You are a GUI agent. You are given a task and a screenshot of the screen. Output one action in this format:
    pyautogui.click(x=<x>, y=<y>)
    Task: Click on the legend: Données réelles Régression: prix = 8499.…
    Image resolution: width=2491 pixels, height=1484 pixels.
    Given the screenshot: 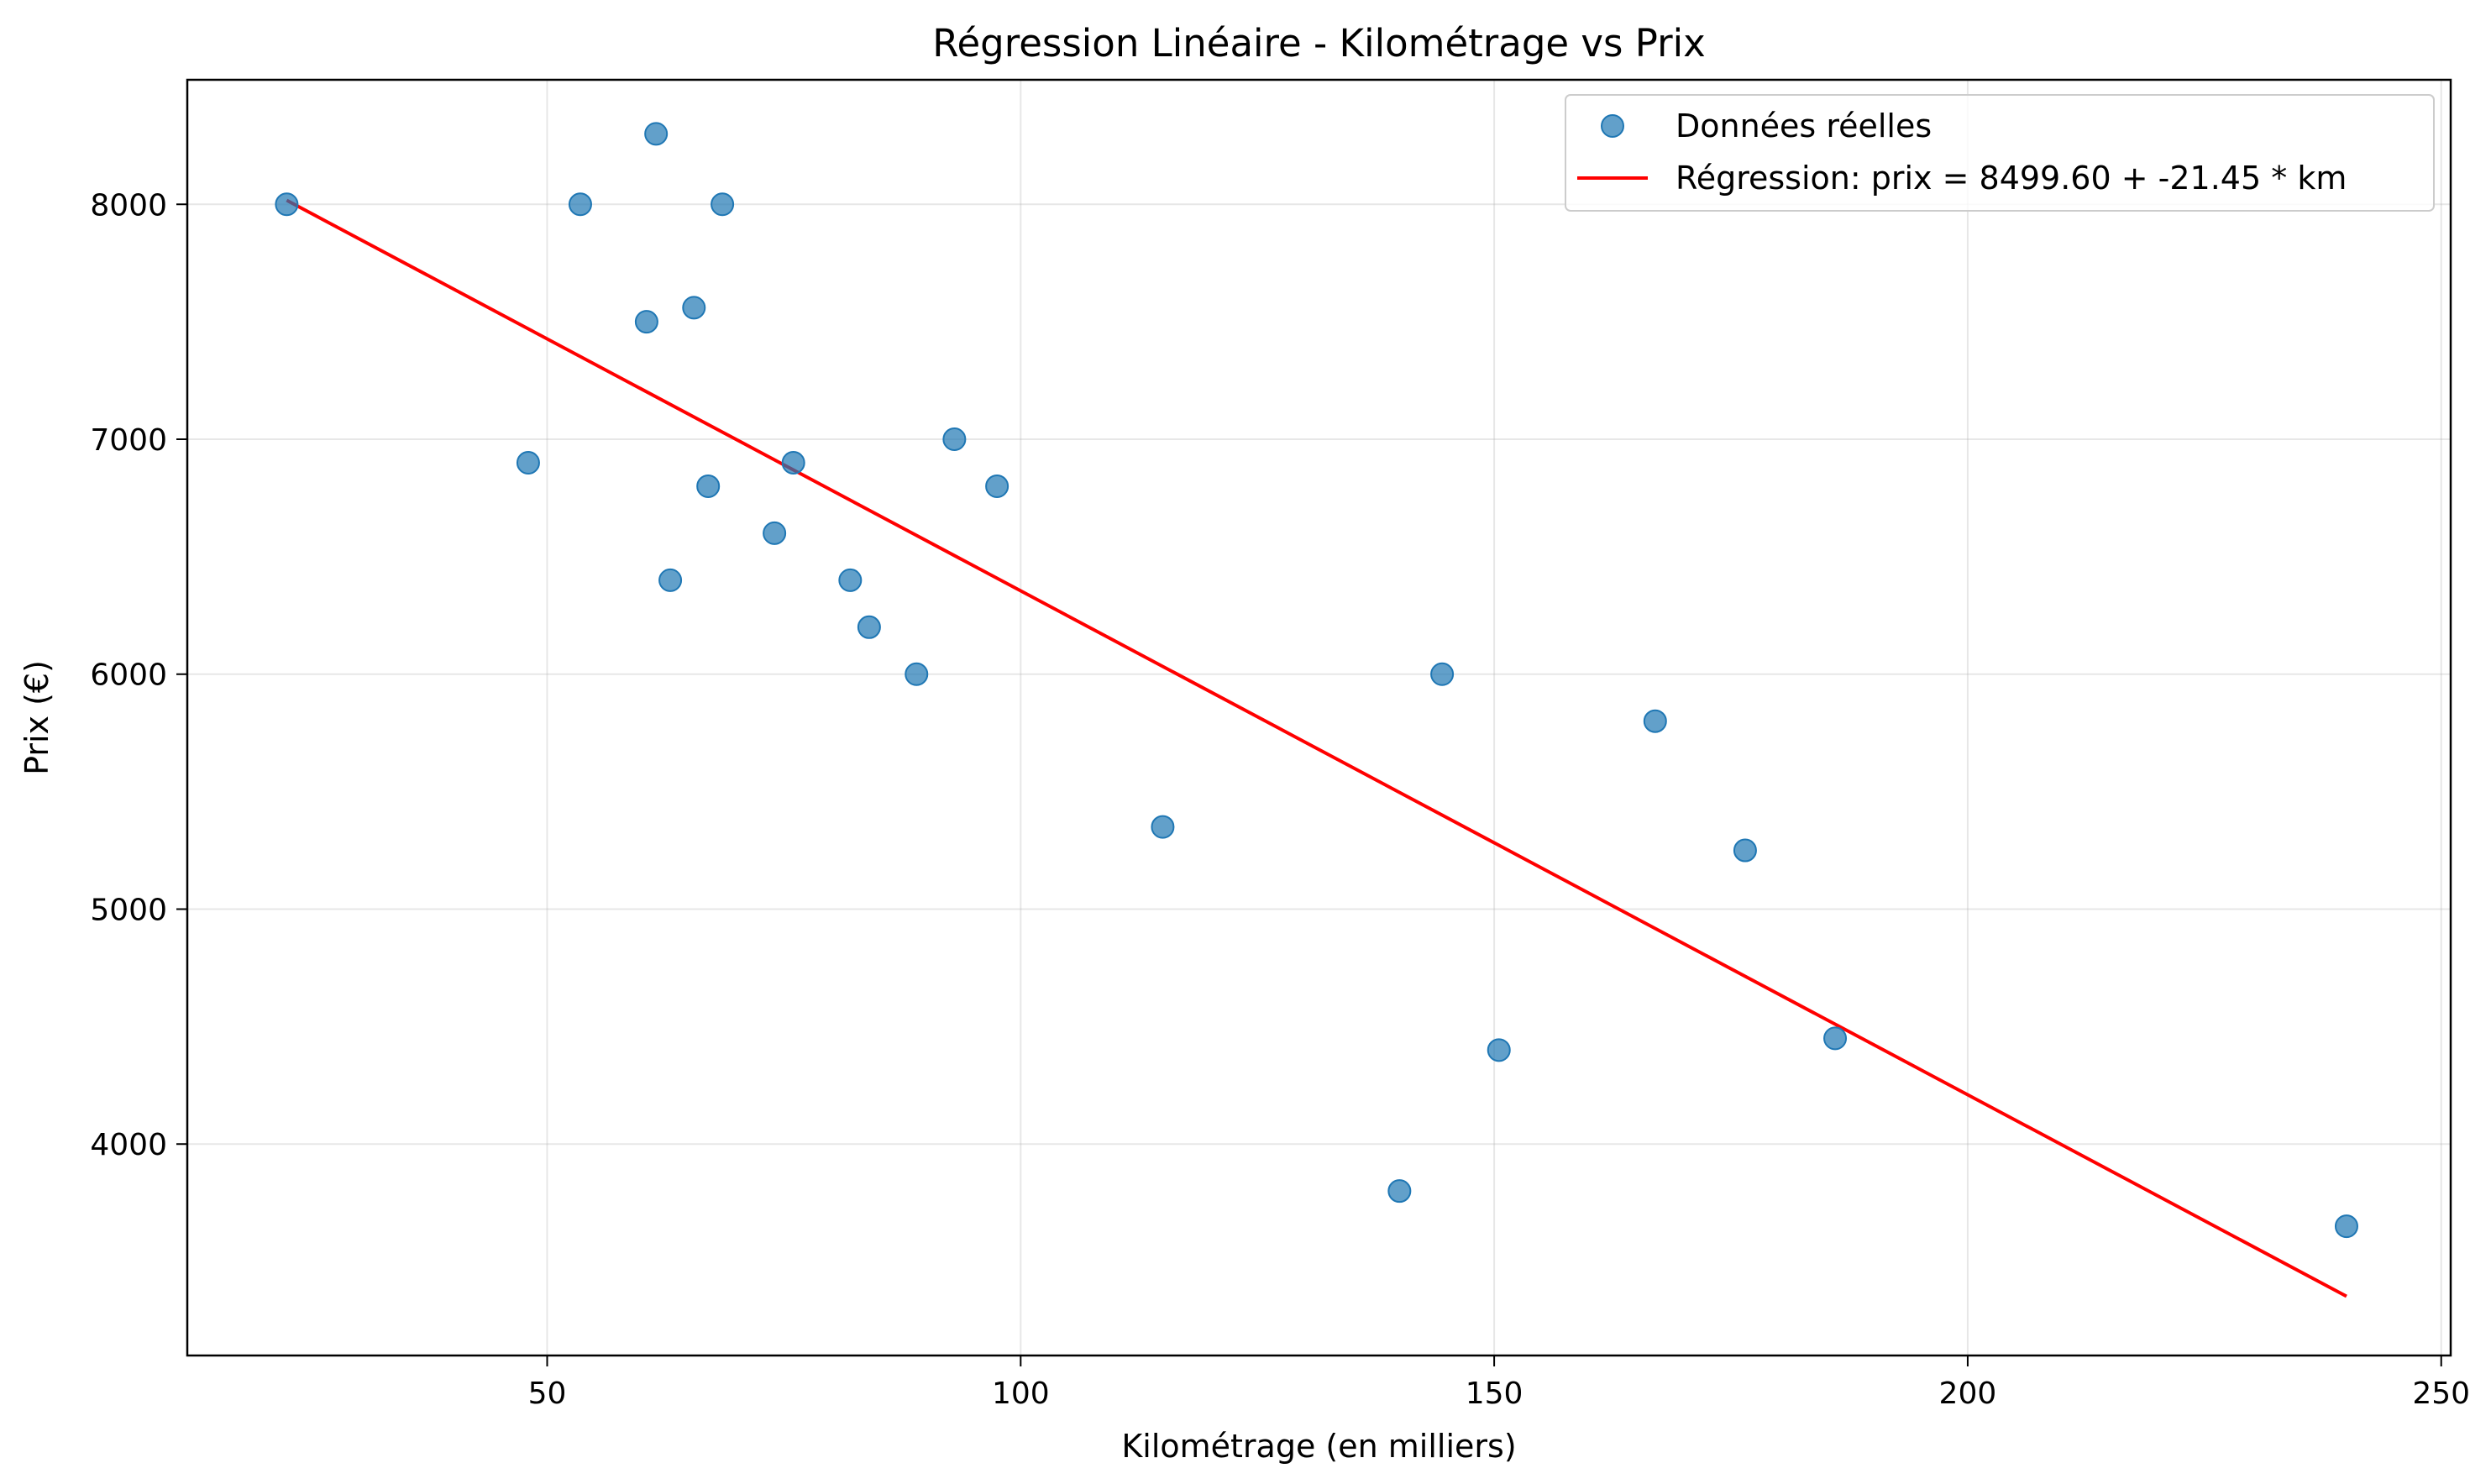 What is the action you would take?
    pyautogui.click(x=2000, y=153)
    